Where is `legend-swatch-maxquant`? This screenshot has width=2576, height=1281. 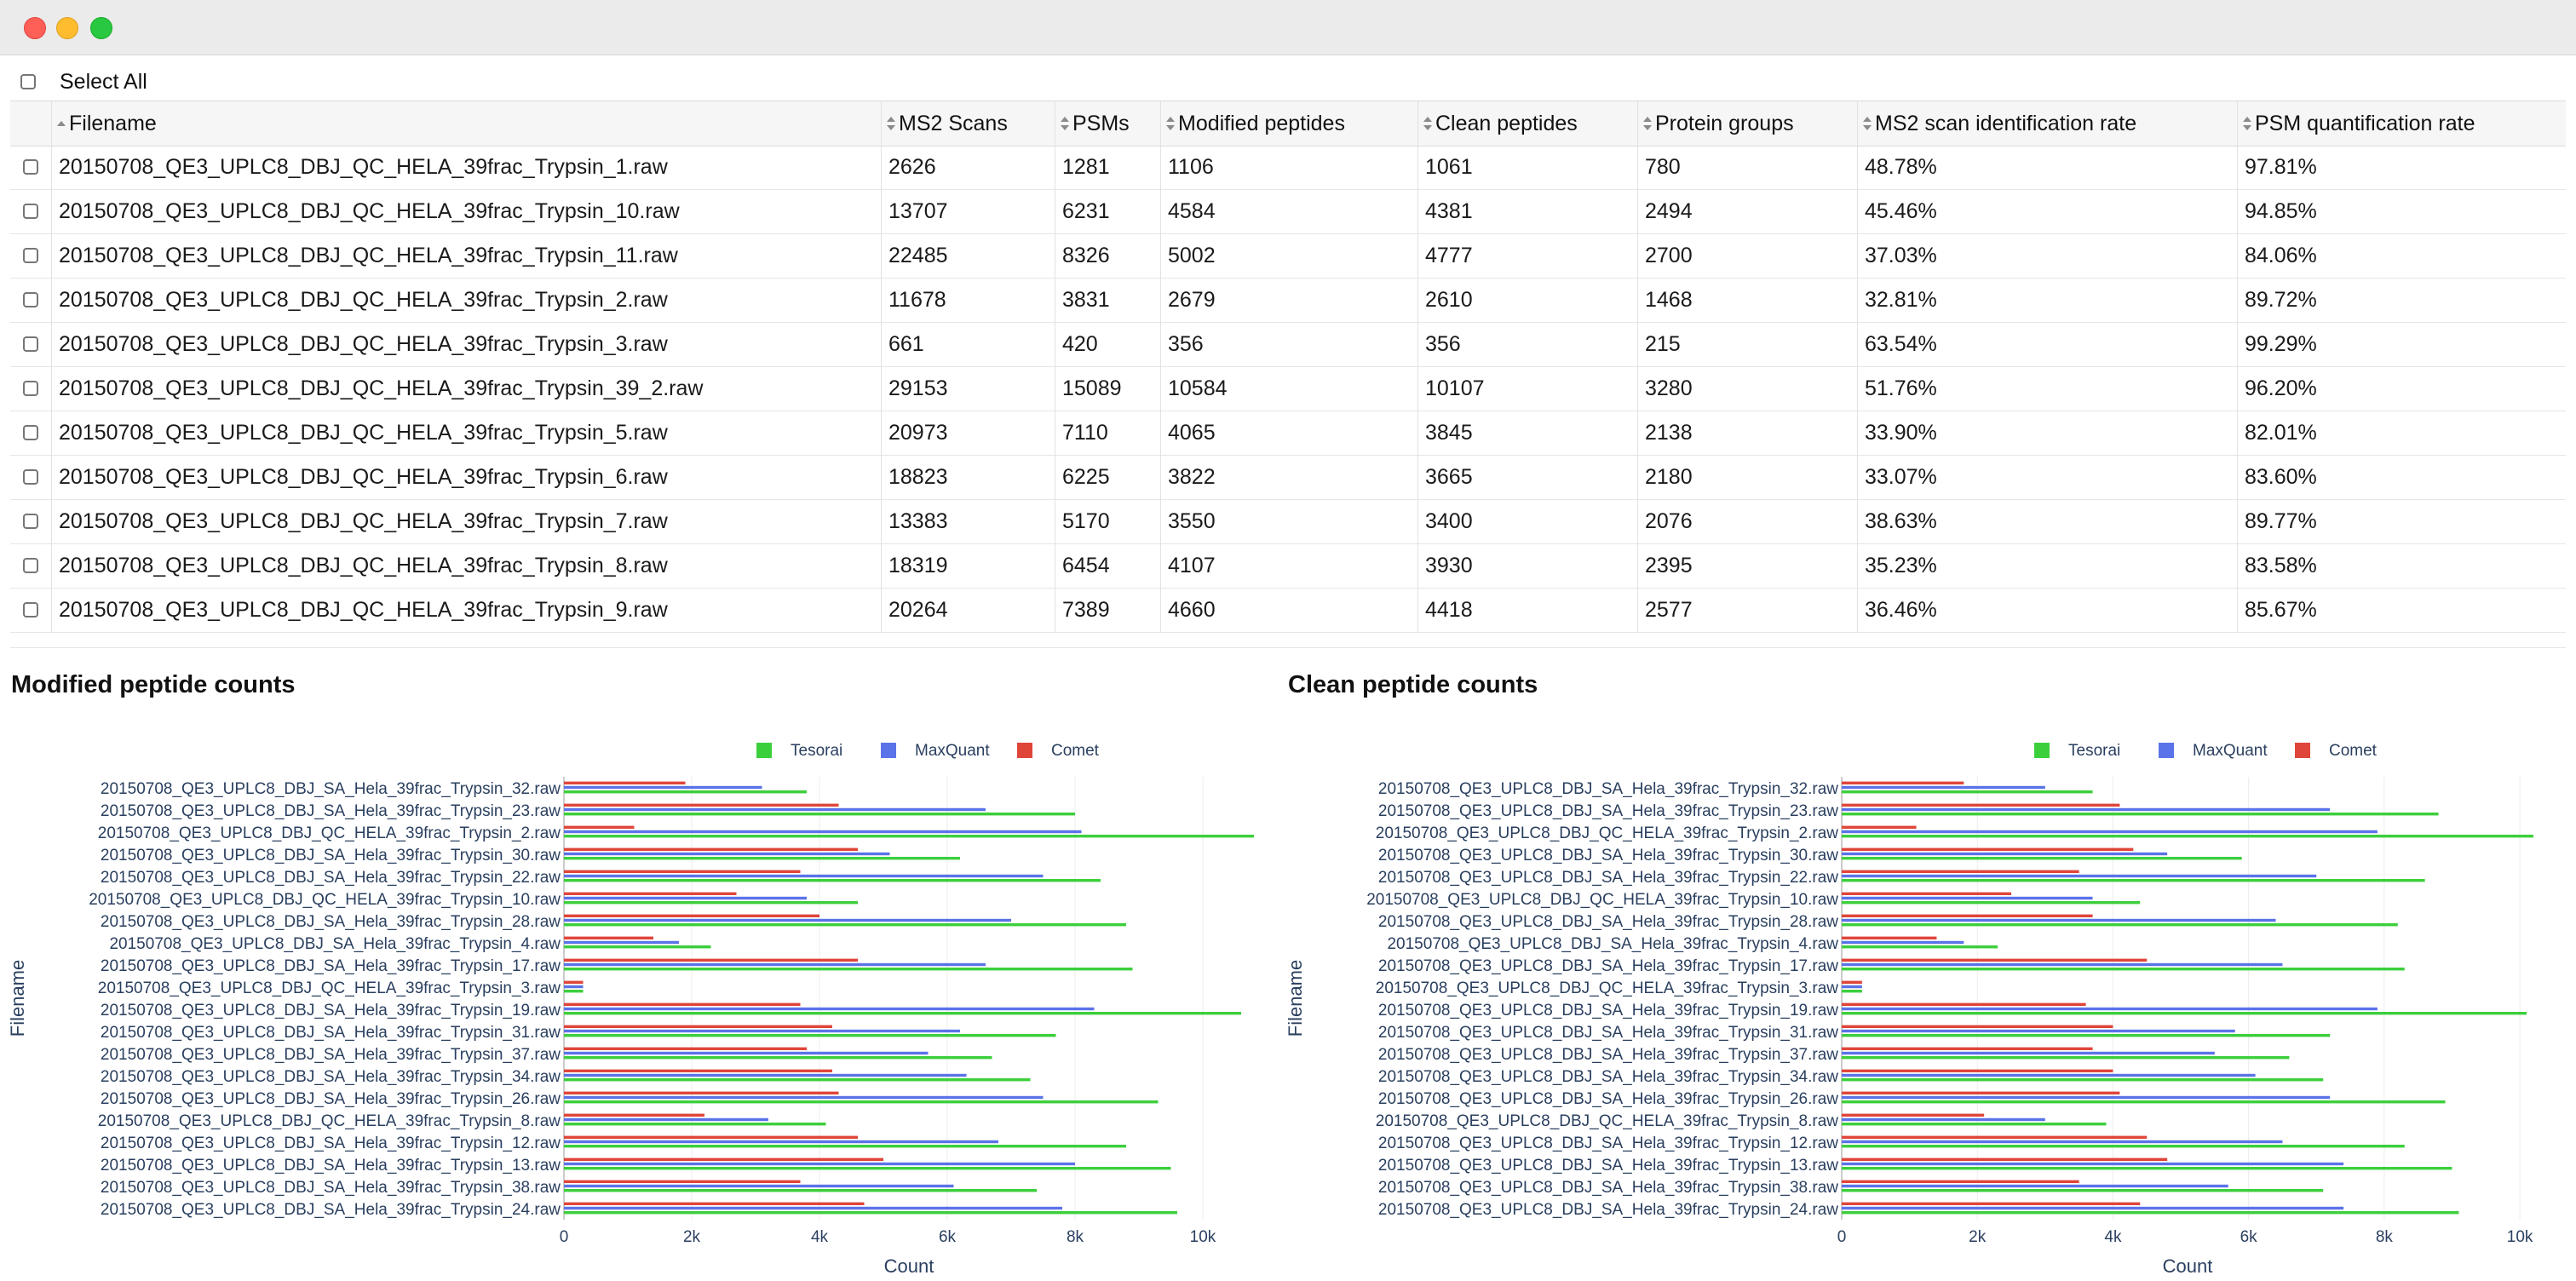 legend-swatch-maxquant is located at coordinates (889, 750).